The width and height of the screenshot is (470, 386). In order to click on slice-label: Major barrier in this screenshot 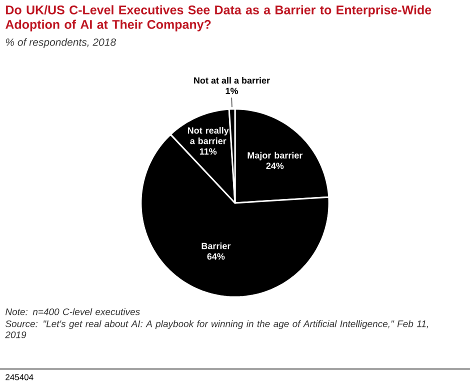, I will do `click(275, 156)`.